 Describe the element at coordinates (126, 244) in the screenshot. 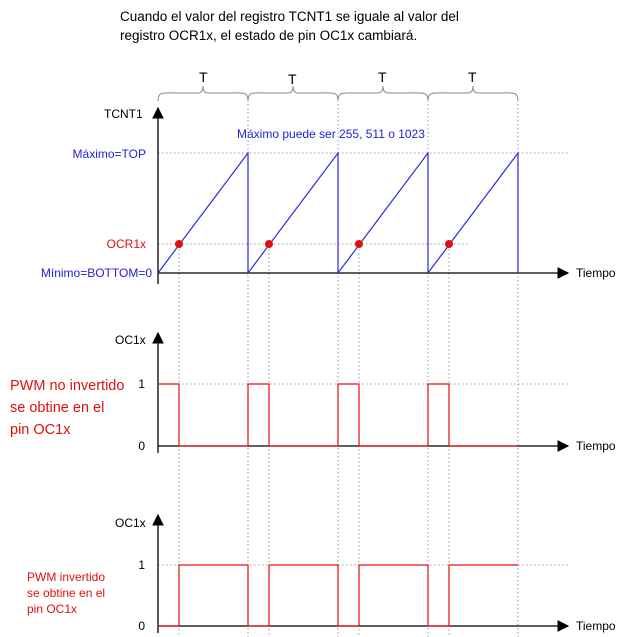

I see `ocr-label: OCR1x` at that location.